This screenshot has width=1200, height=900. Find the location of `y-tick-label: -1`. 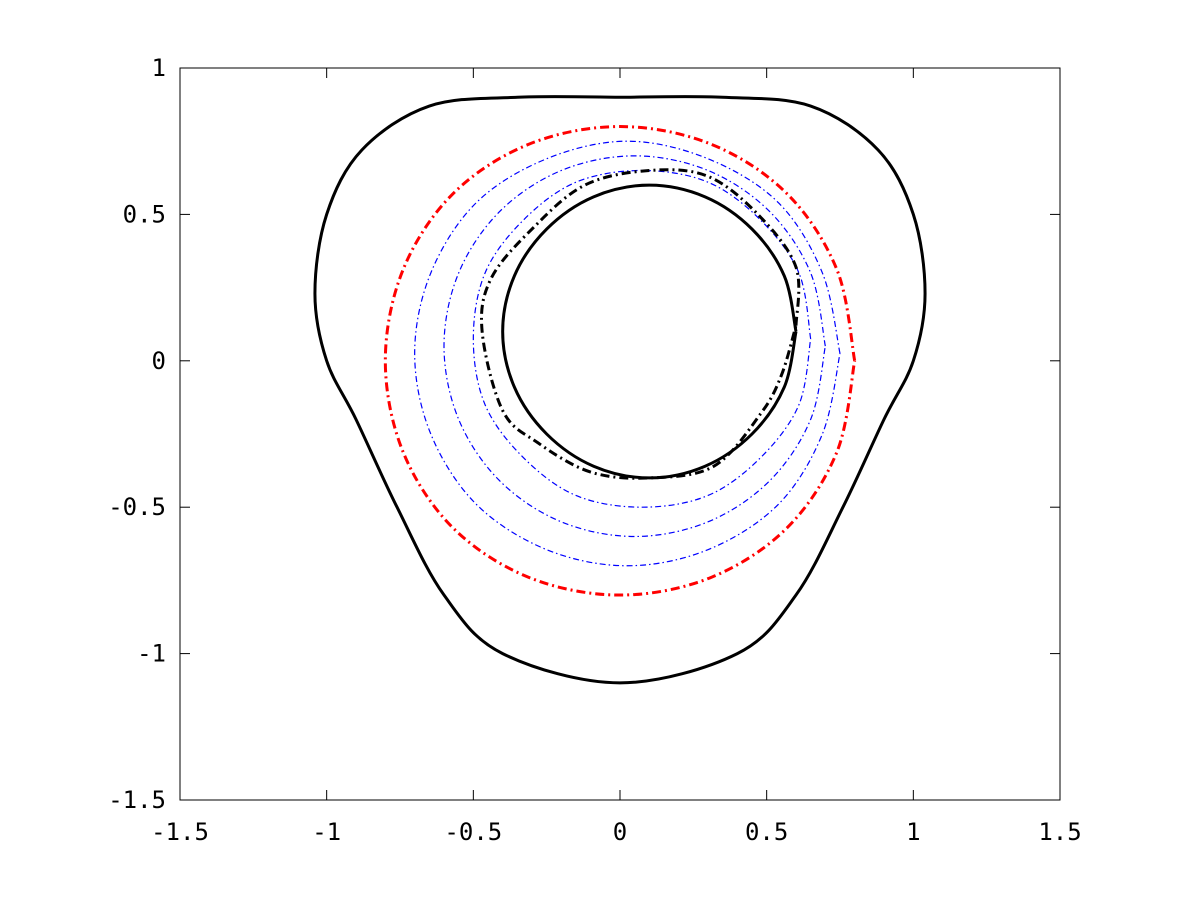

y-tick-label: -1 is located at coordinates (151, 654).